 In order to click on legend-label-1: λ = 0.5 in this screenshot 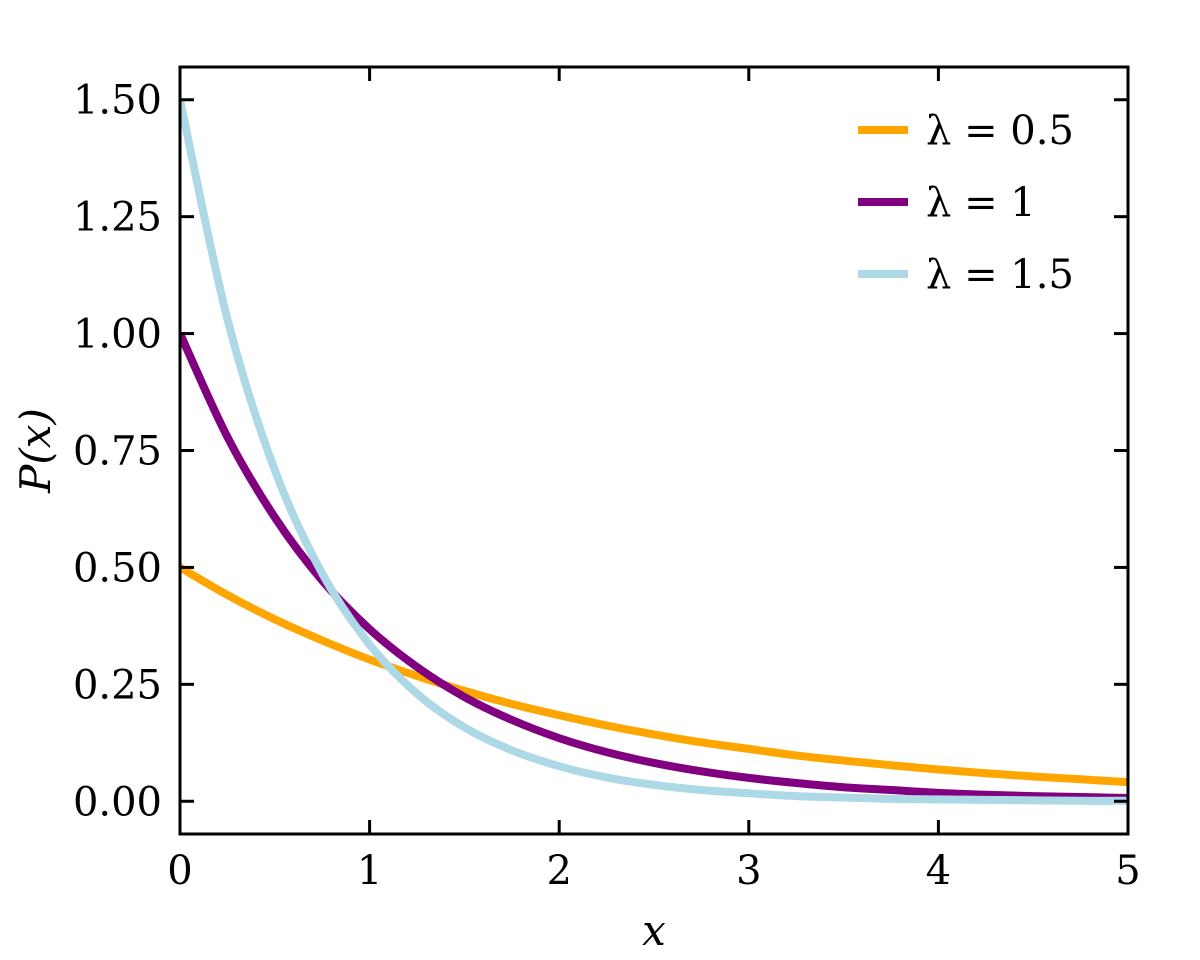, I will do `click(1000, 131)`.